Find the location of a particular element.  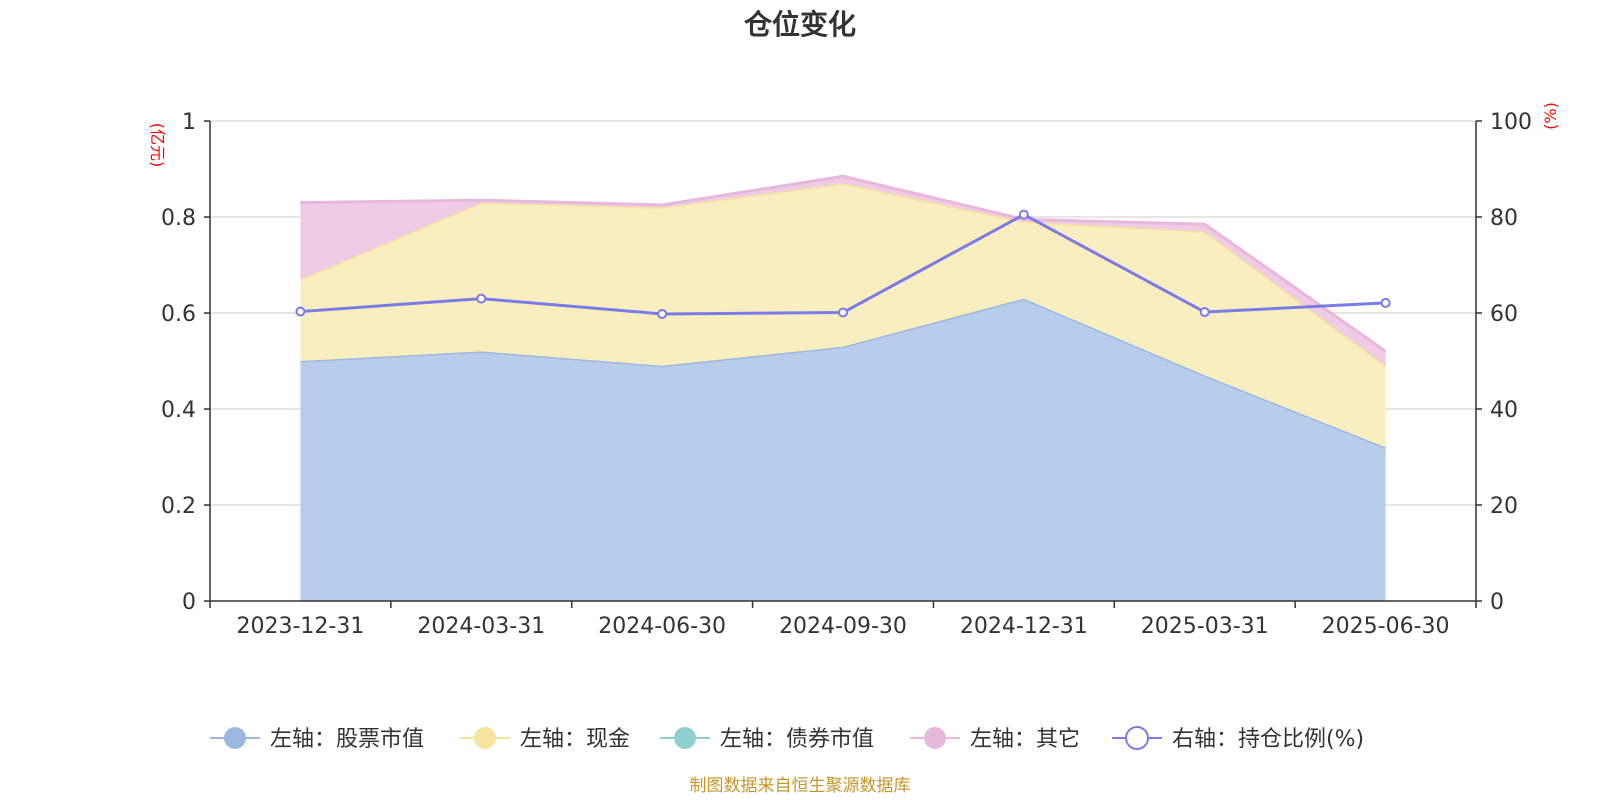

chart-title: 仓位变化 is located at coordinates (800, 24).